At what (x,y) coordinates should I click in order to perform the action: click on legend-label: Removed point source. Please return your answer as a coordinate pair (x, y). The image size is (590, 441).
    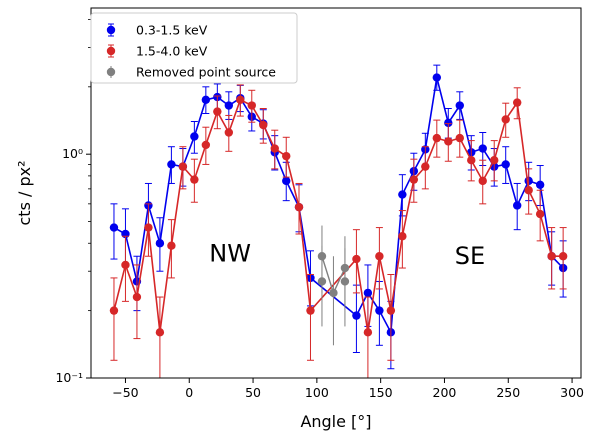
    Looking at the image, I should click on (206, 72).